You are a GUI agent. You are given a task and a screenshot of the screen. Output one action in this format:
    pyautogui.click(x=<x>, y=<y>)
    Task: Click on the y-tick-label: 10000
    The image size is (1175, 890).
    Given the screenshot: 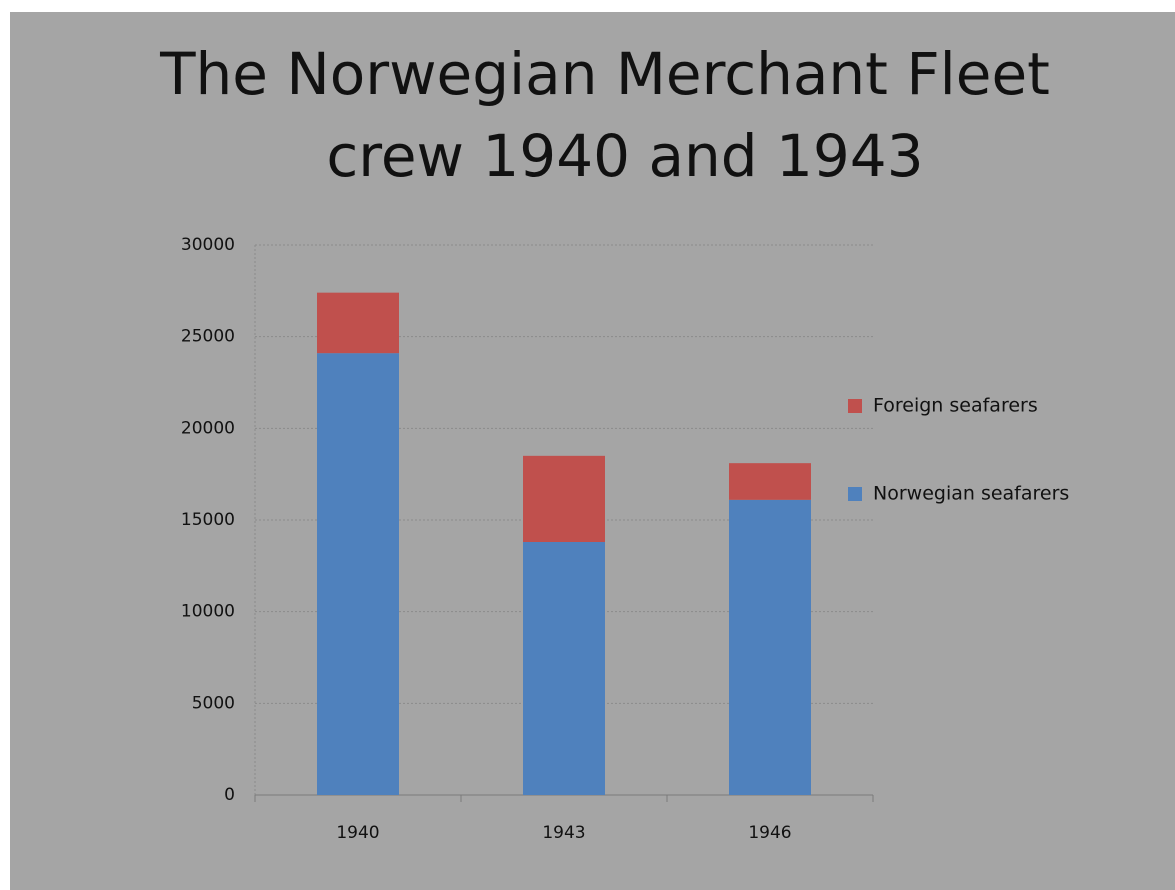 What is the action you would take?
    pyautogui.click(x=208, y=612)
    